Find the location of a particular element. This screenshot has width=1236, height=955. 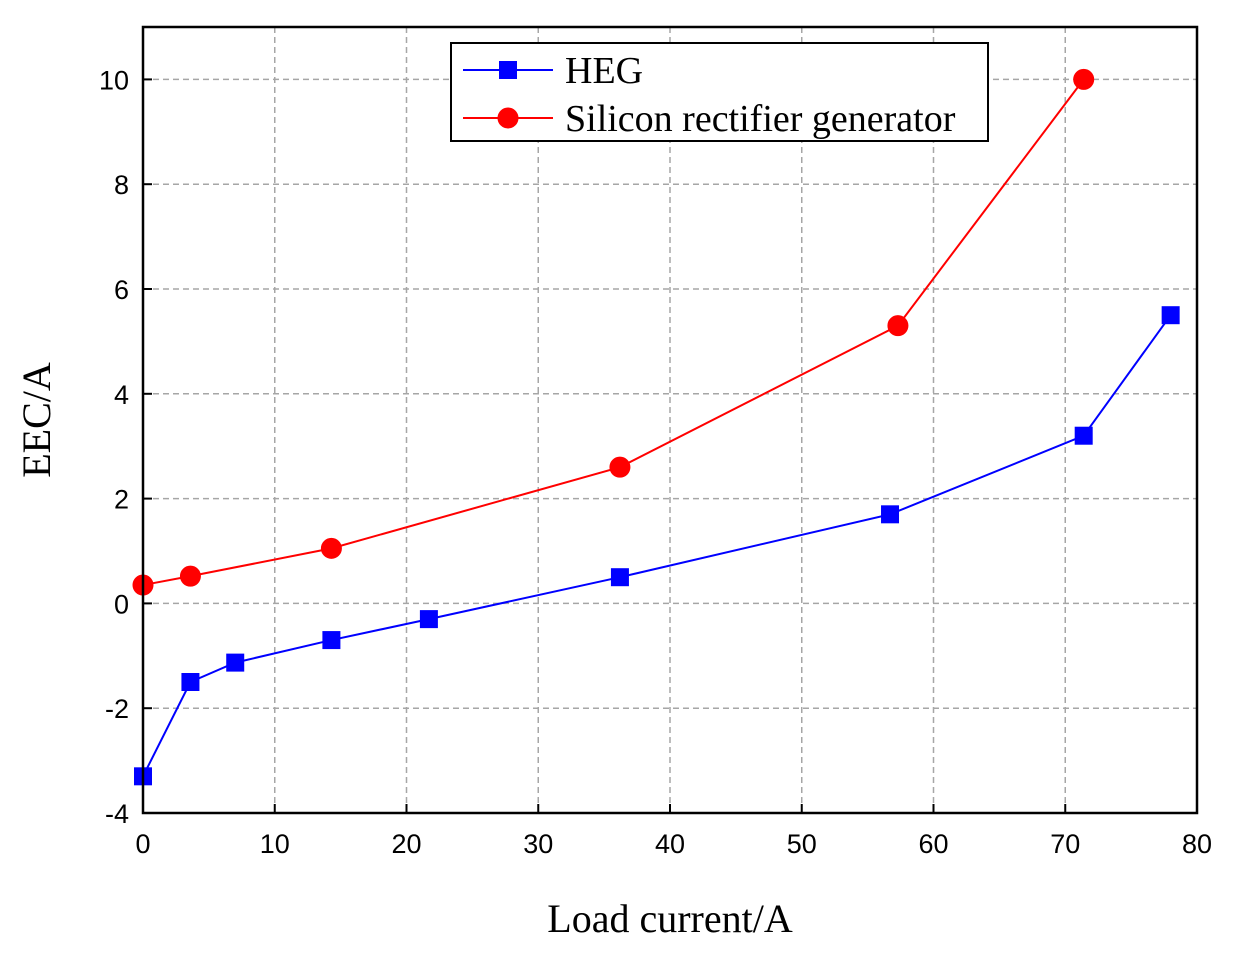

y-tick-label: 6 is located at coordinates (121, 290).